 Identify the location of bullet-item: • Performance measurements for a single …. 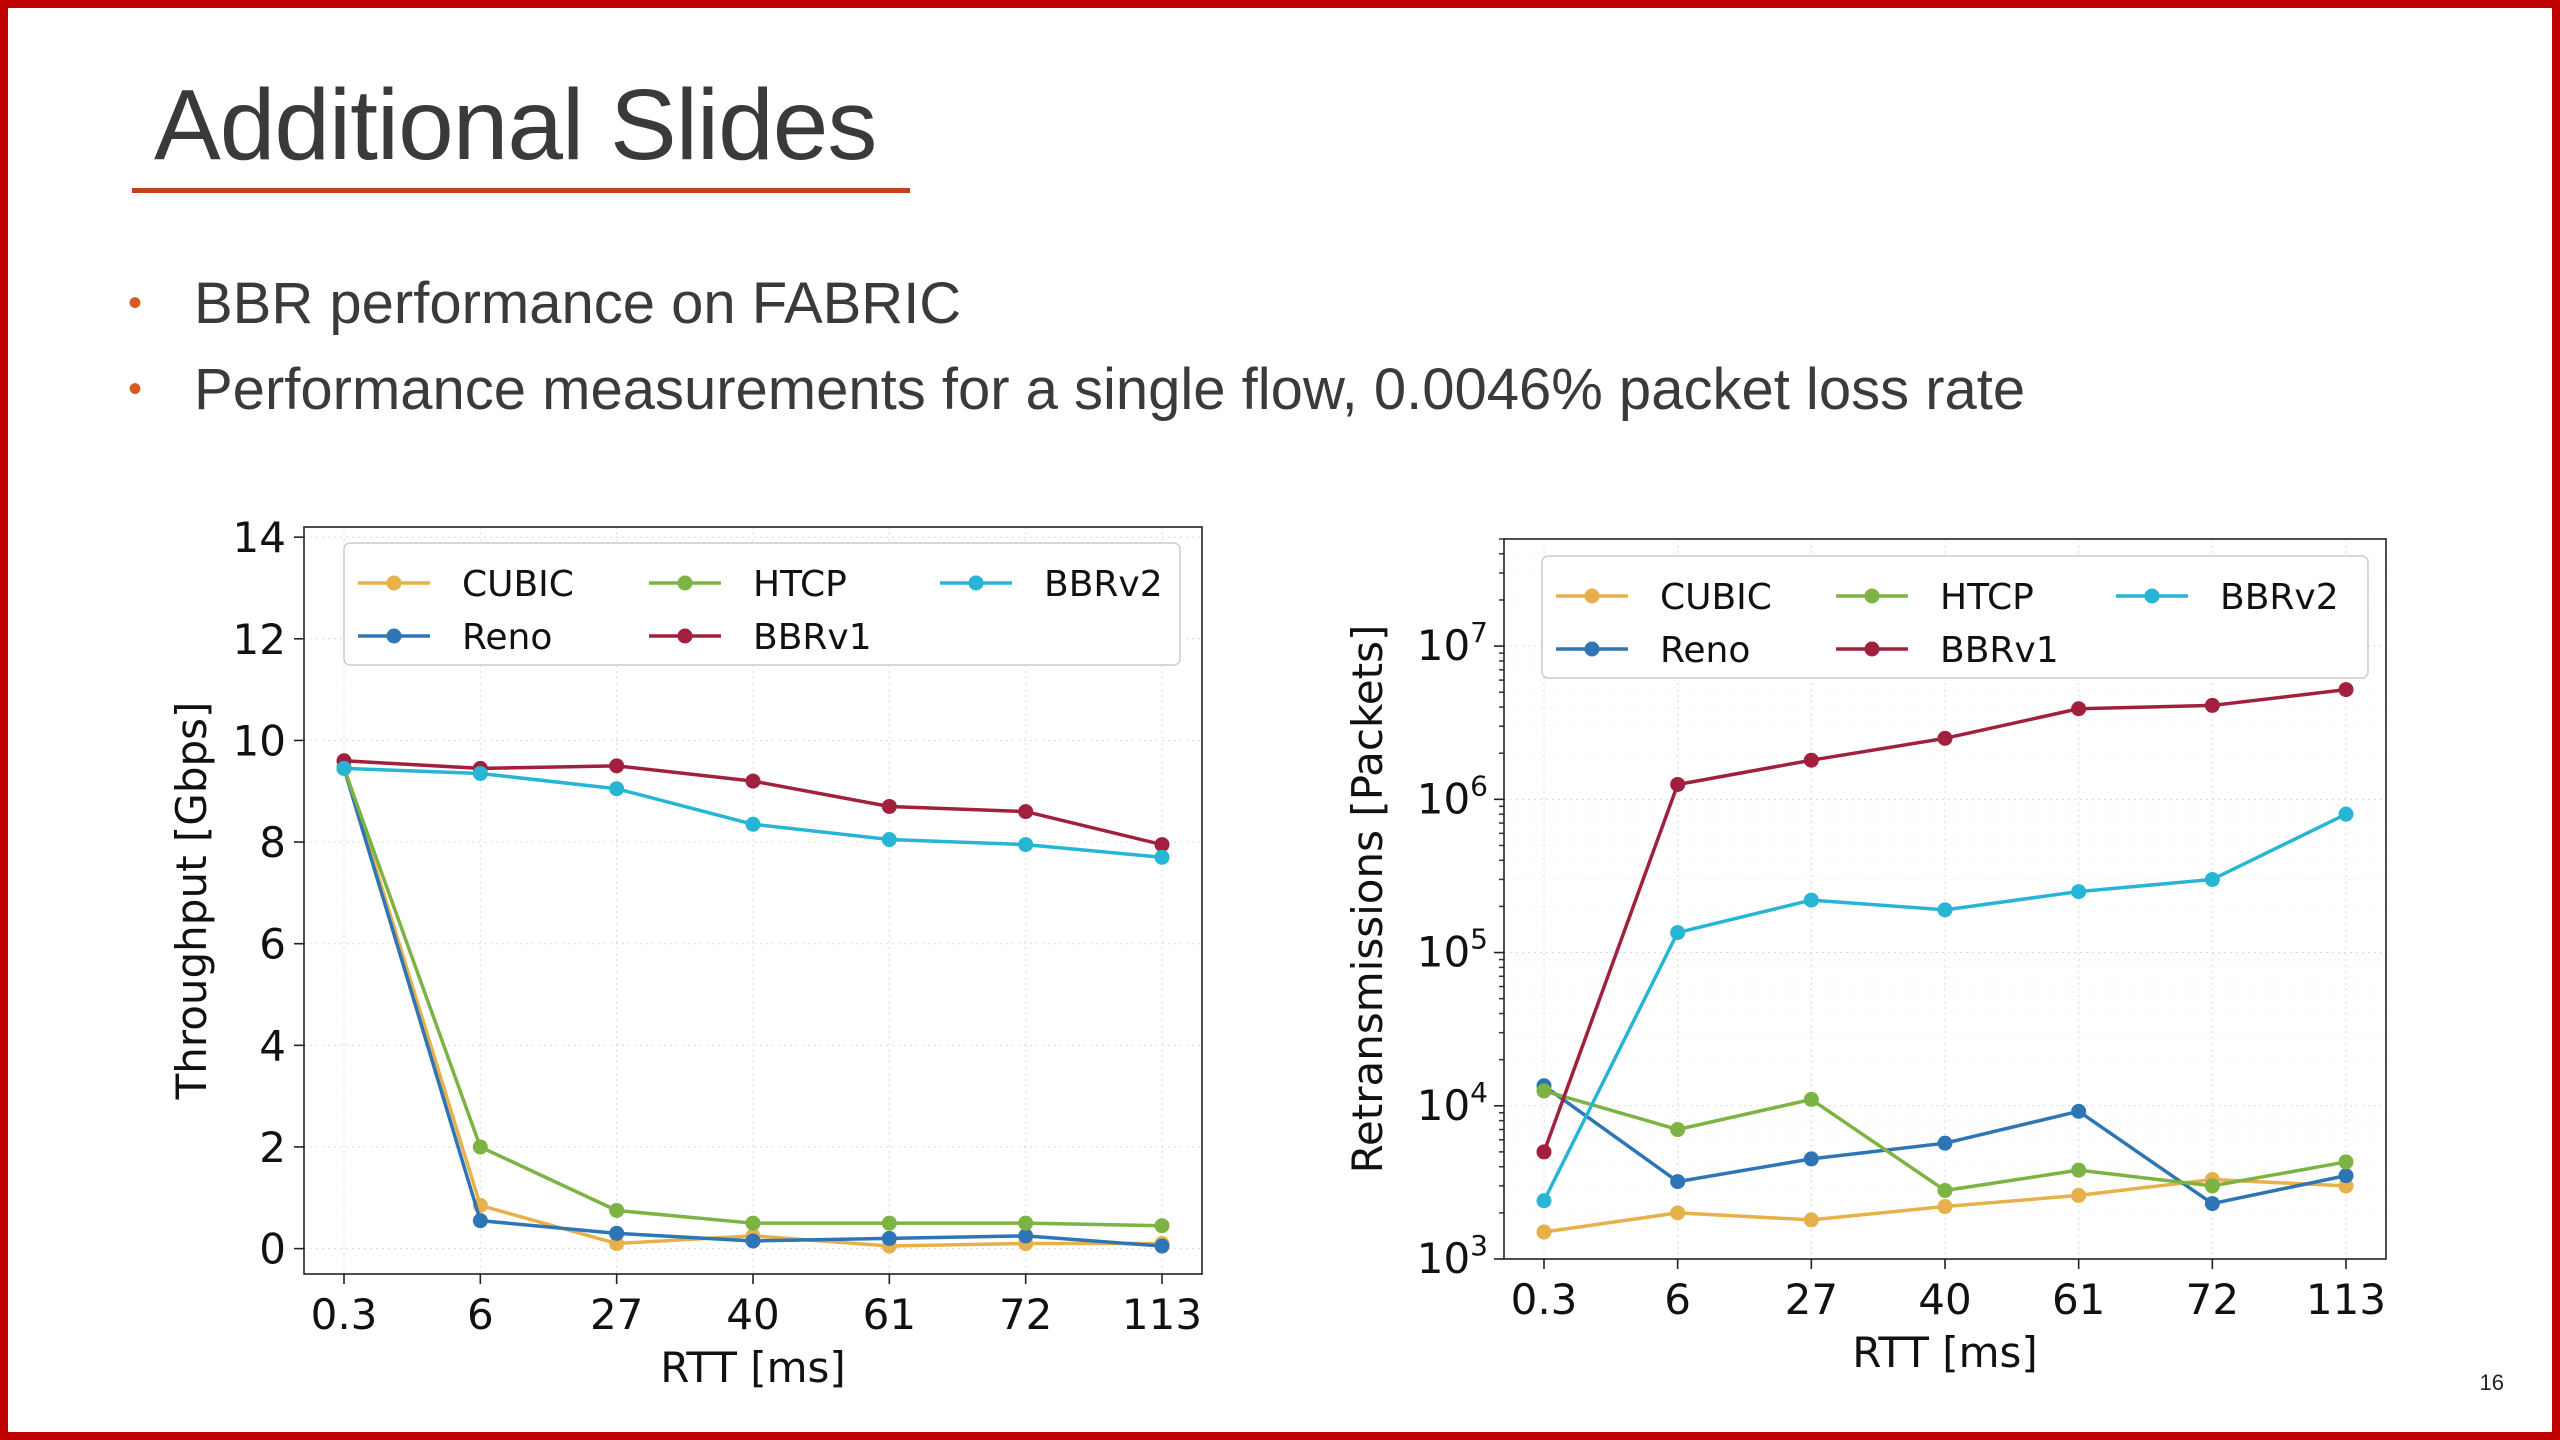
(1076, 389).